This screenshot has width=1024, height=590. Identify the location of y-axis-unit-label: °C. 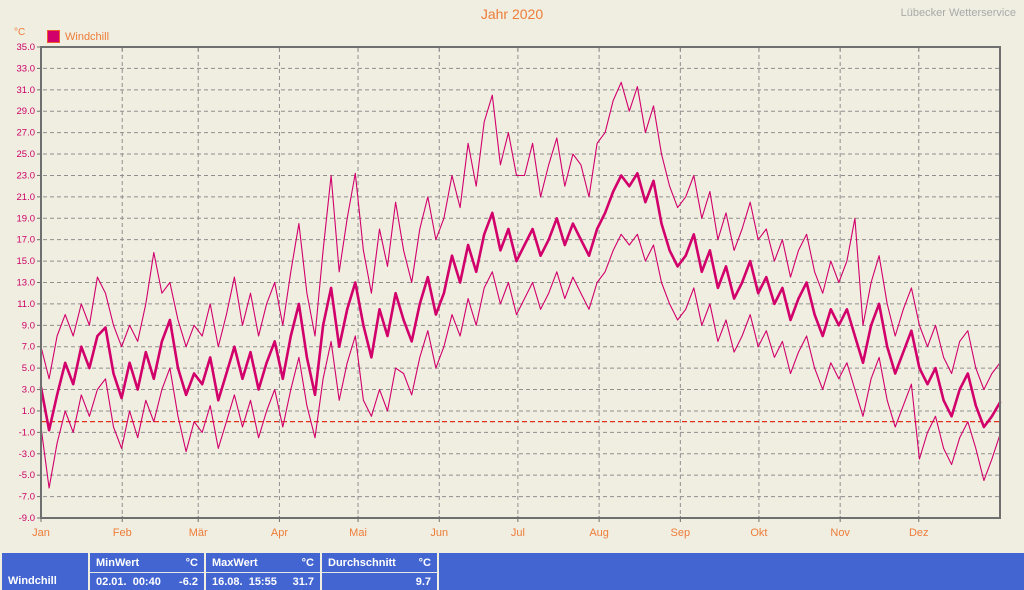
(20, 32).